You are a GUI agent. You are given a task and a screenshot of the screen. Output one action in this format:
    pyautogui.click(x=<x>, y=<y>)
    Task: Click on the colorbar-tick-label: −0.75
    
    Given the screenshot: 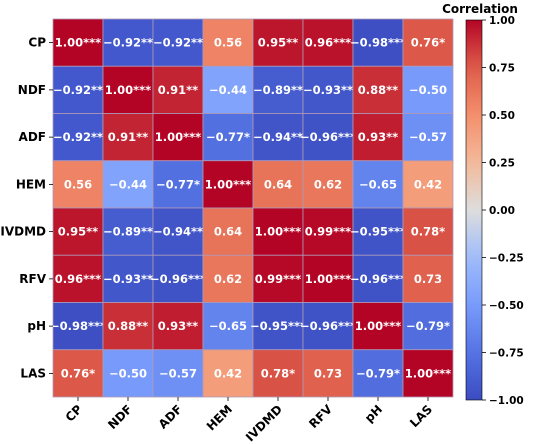 What is the action you would take?
    pyautogui.click(x=506, y=354)
    